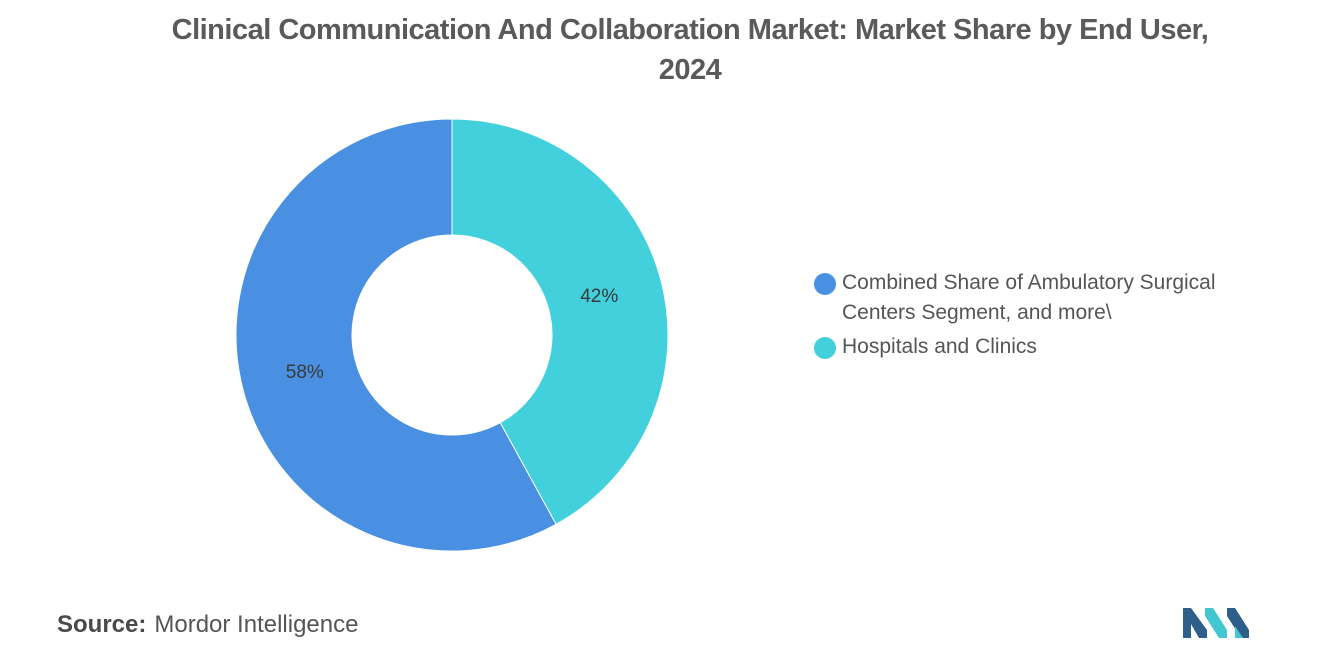 This screenshot has height=665, width=1320. Describe the element at coordinates (599, 296) in the screenshot. I see `donut-data-label-0: 42%` at that location.